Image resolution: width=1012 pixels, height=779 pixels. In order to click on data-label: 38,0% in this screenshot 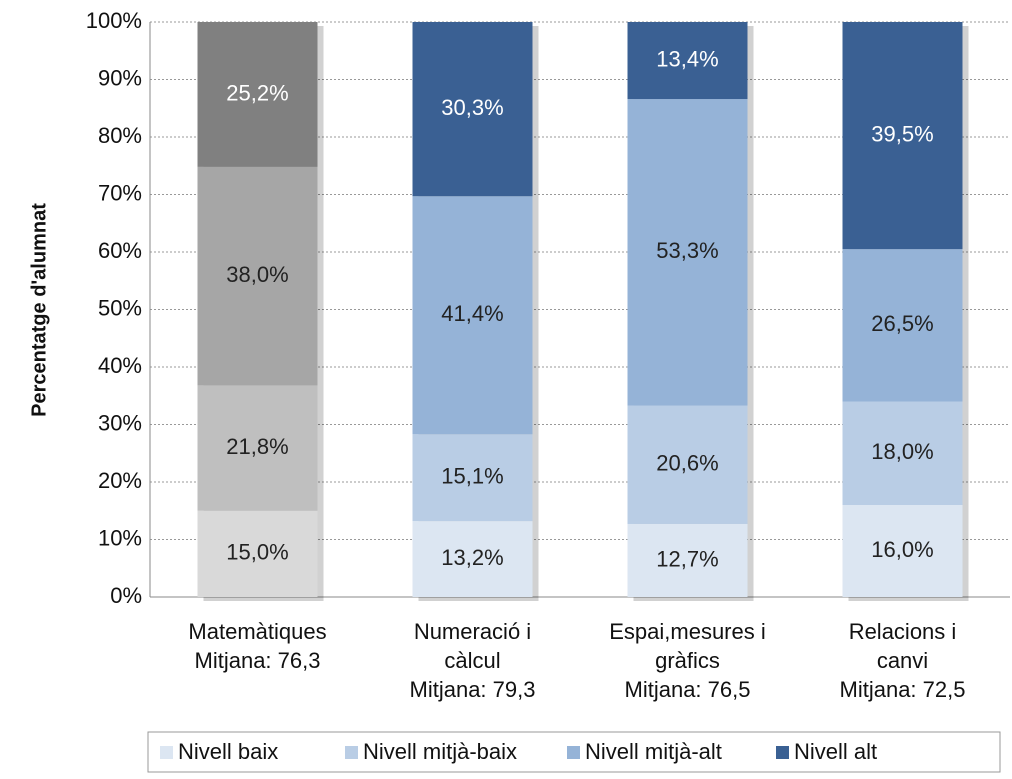, I will do `click(257, 274)`.